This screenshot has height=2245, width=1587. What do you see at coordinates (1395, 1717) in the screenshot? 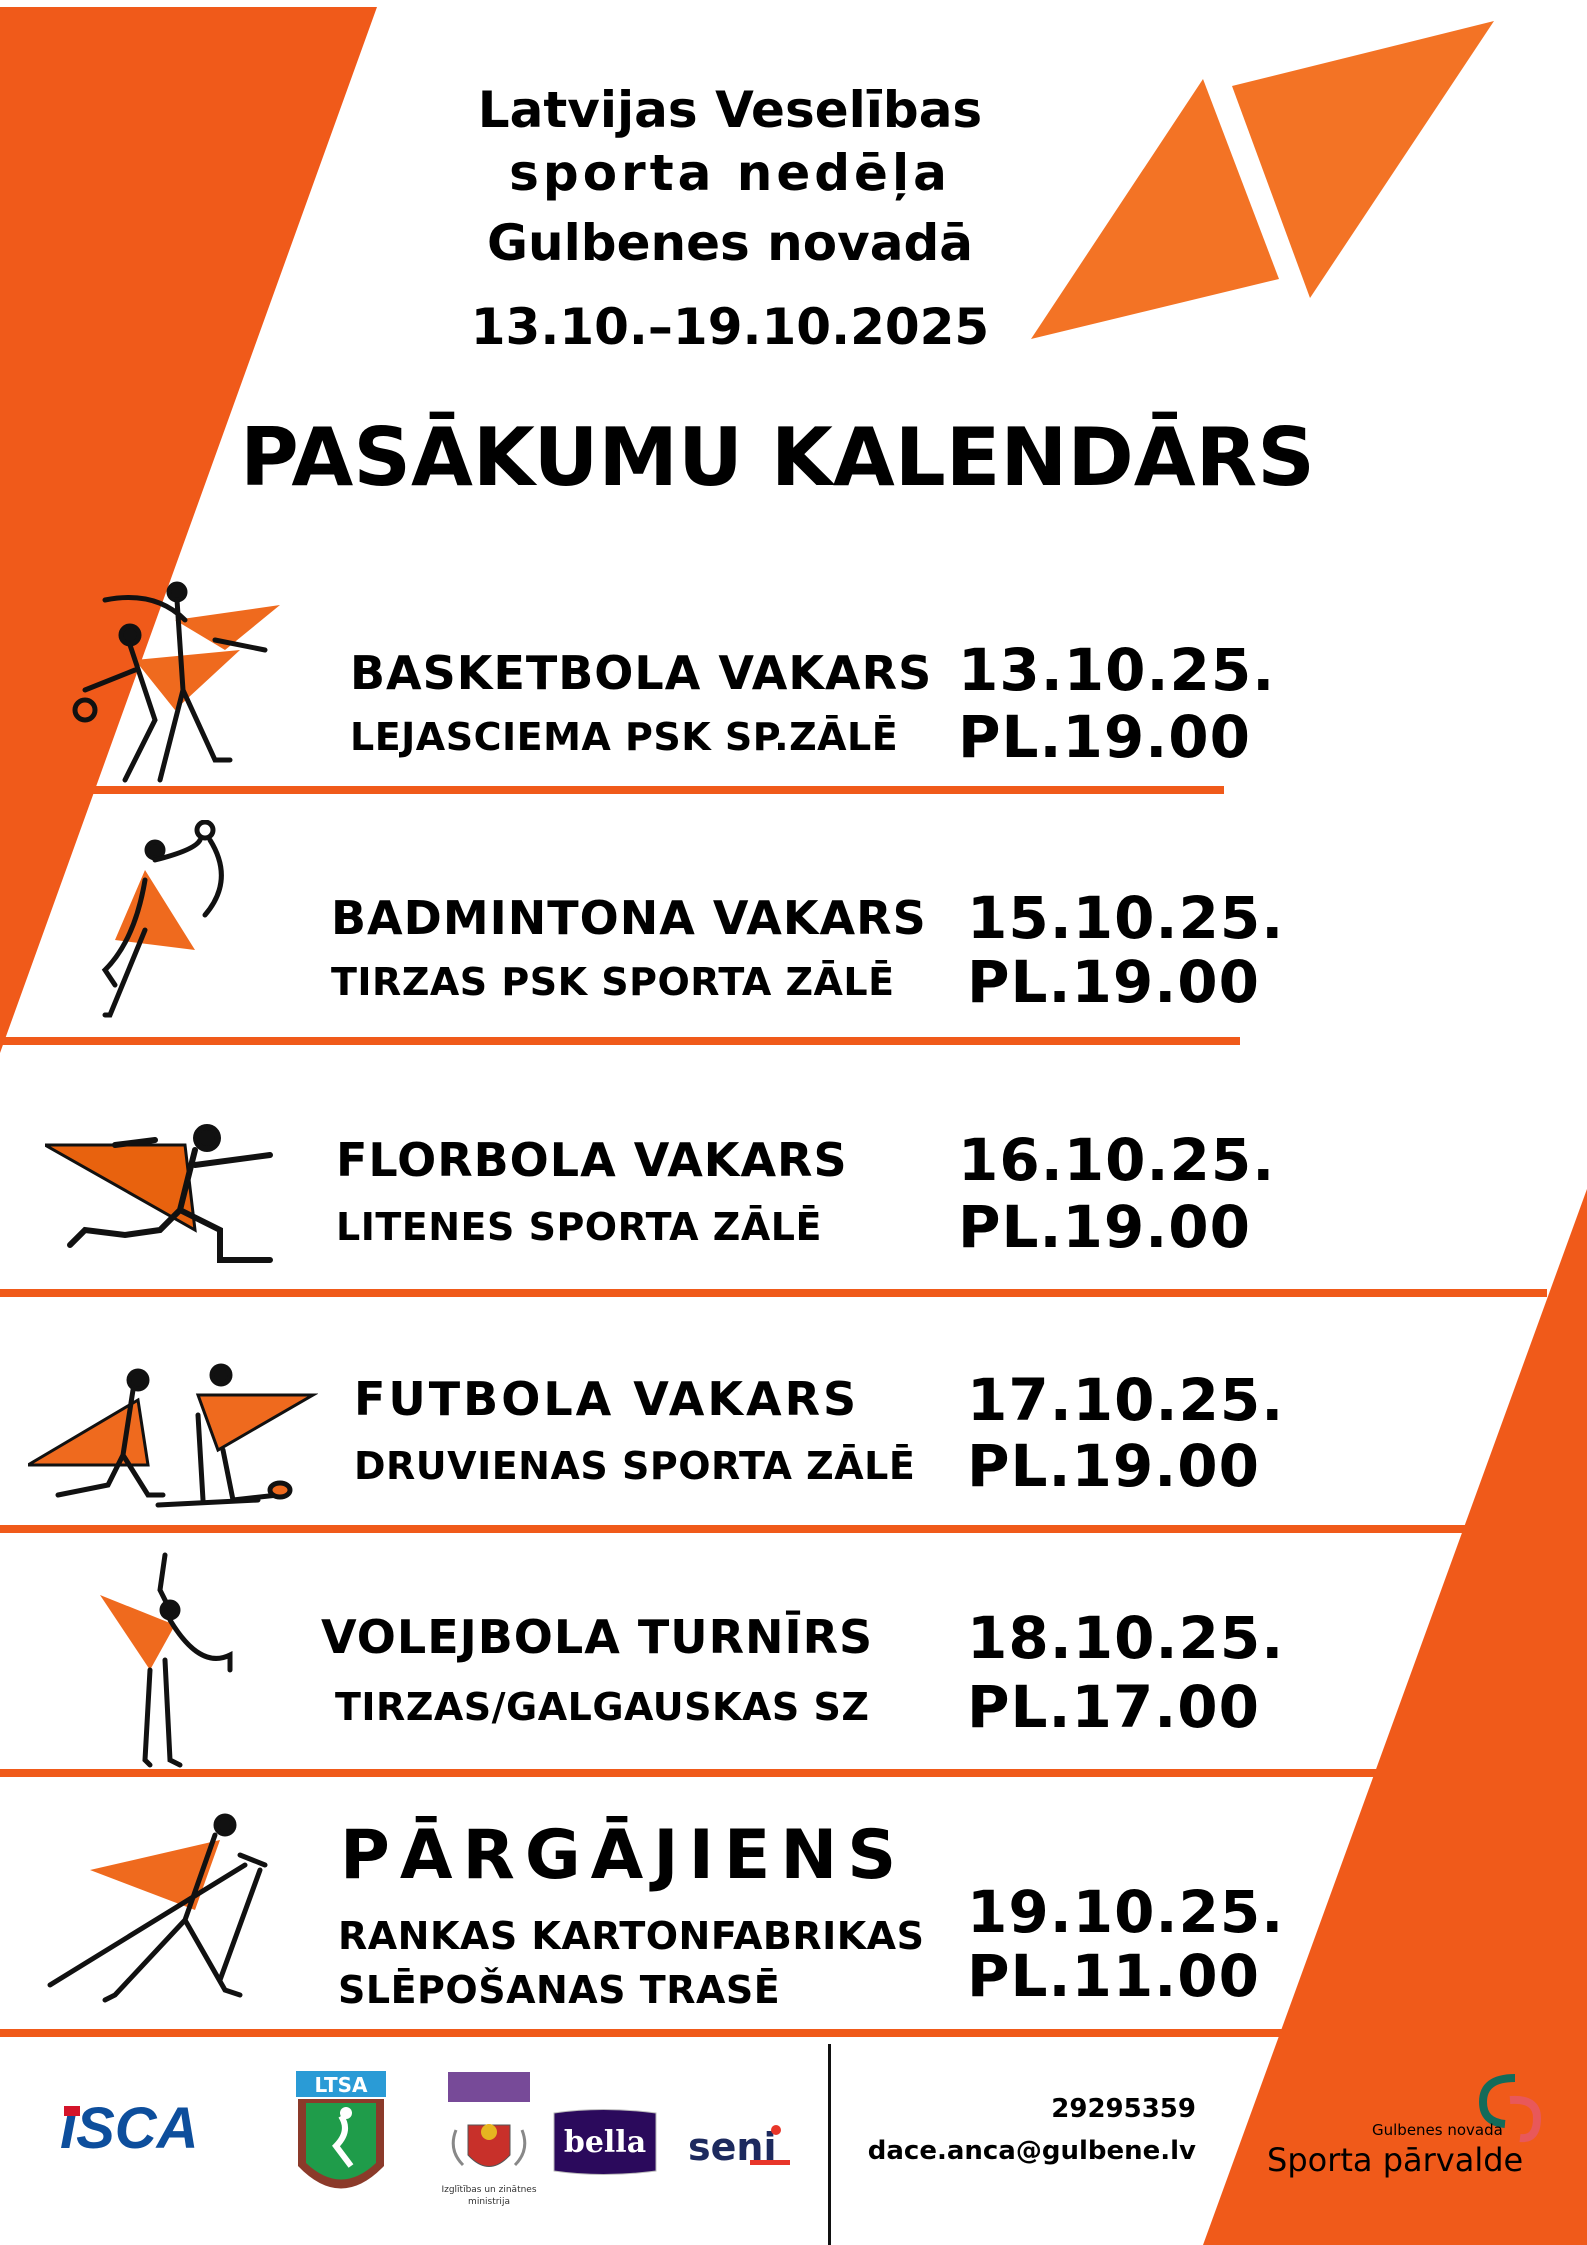
I see `right-orange-band` at bounding box center [1395, 1717].